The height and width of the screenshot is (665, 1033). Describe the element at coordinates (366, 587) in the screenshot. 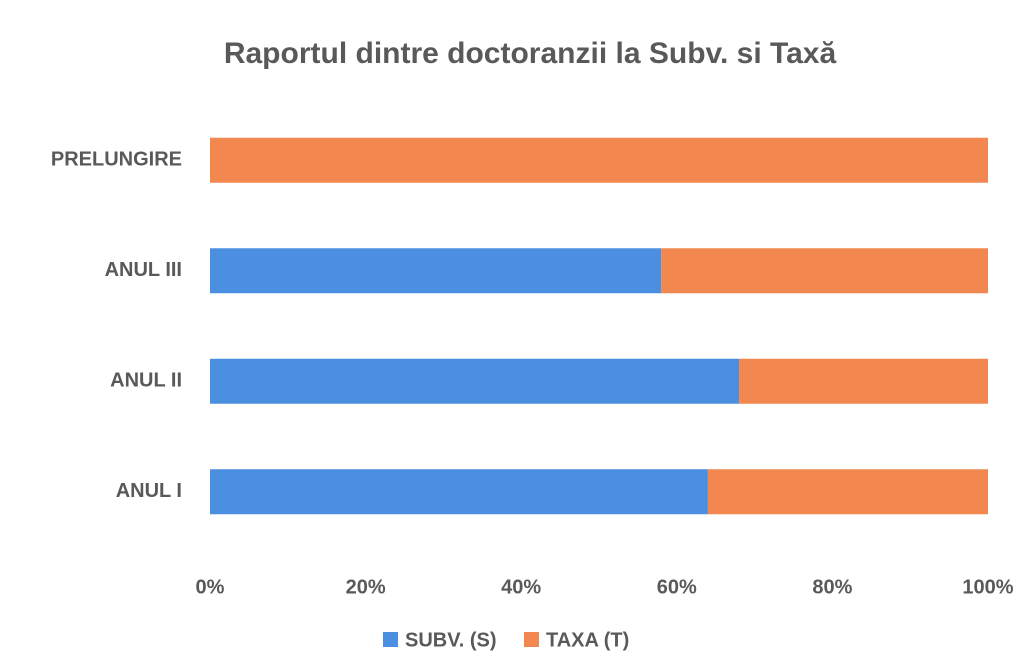

I see `x-tick-label: 20%` at that location.